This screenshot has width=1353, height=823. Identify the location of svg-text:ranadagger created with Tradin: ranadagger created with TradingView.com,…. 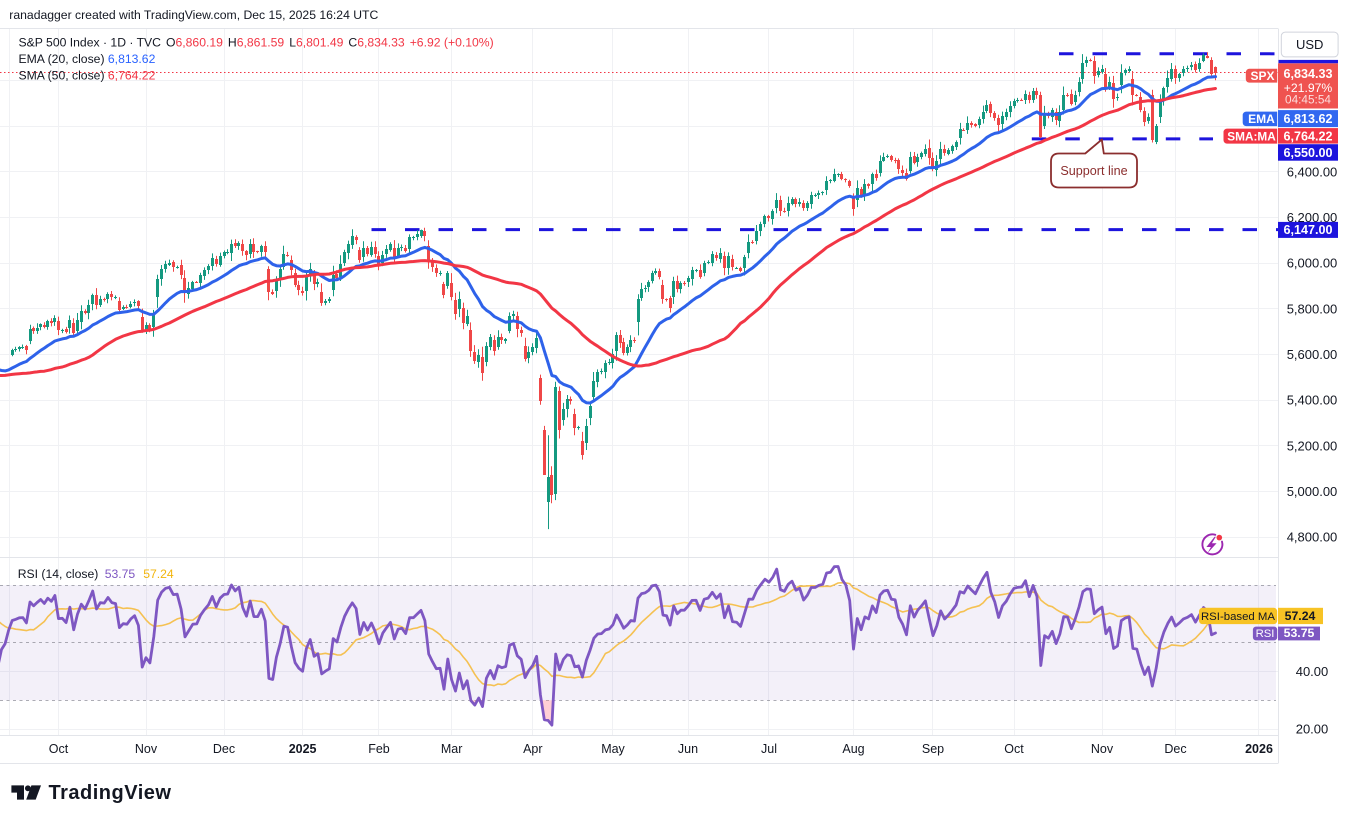
(193, 15).